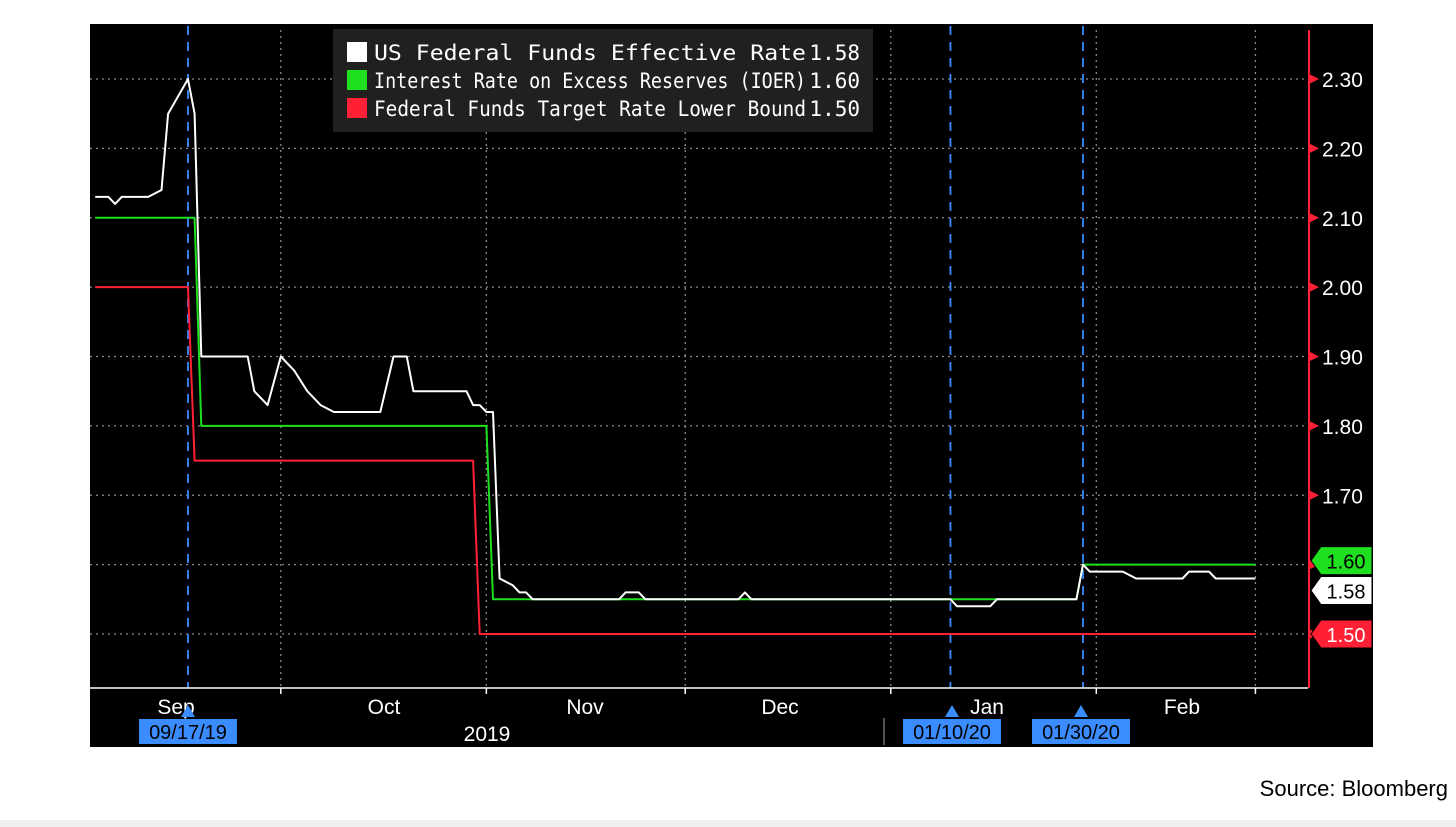  I want to click on value-tag-label: 1.60, so click(1346, 563).